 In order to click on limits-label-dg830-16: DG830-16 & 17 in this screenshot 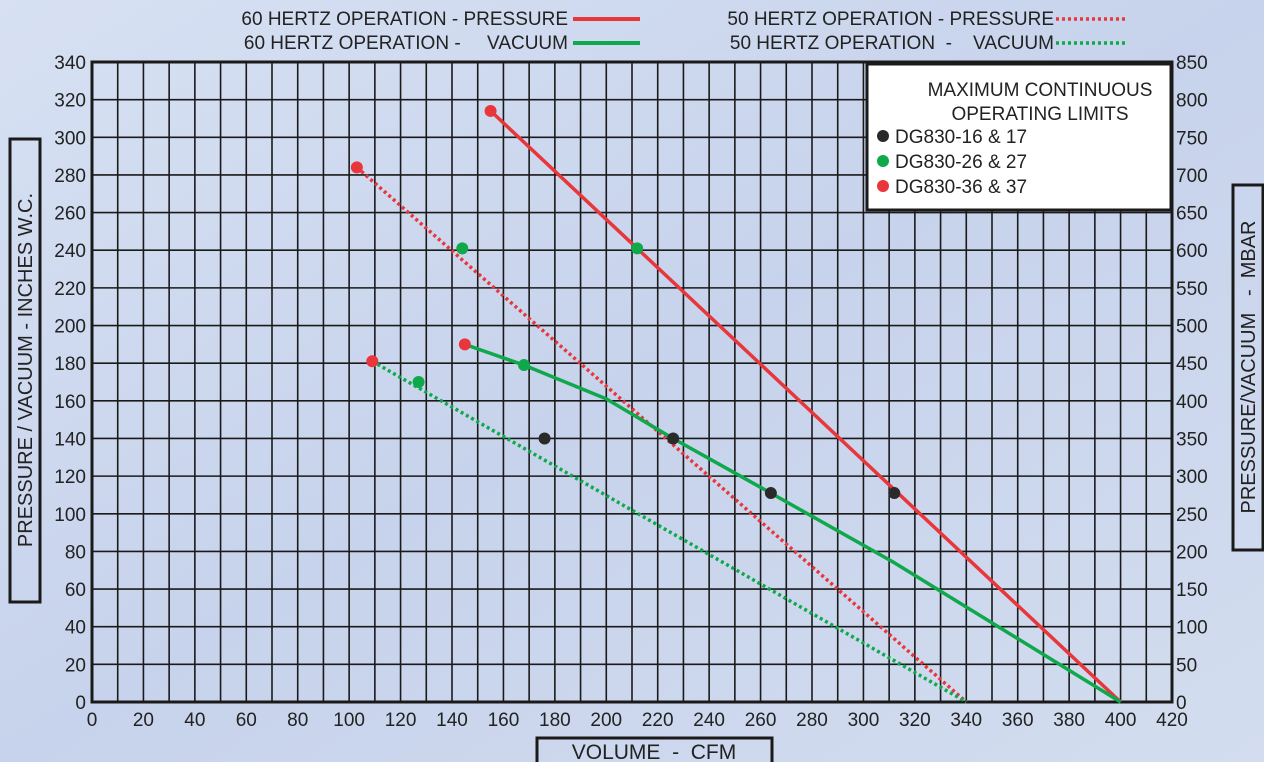, I will do `click(961, 137)`.